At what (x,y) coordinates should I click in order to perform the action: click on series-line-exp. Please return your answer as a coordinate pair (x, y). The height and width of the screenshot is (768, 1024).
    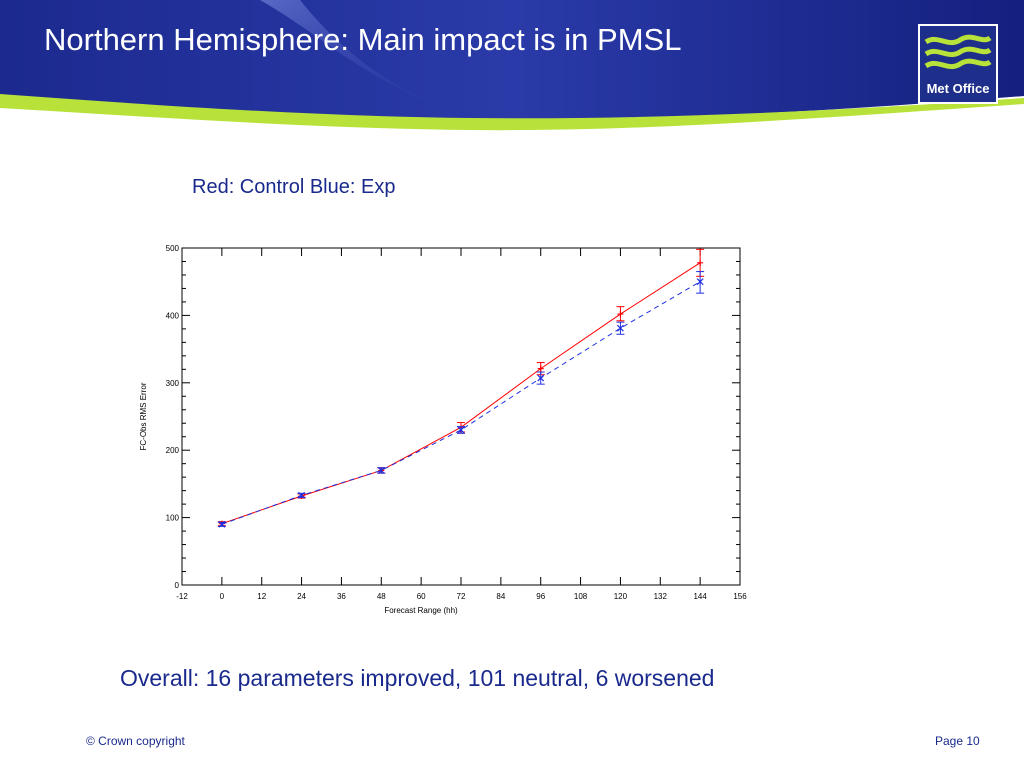
    Looking at the image, I should click on (461, 403).